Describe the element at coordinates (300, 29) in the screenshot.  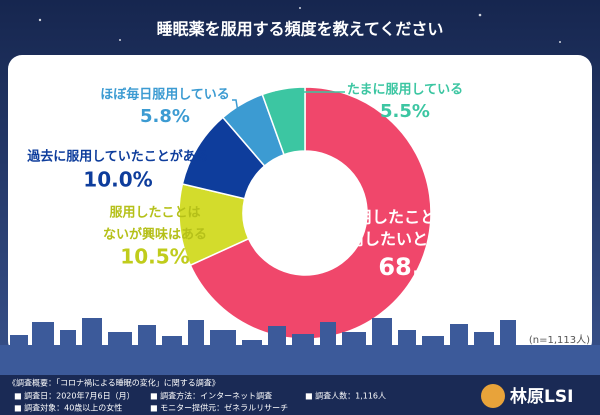
I see `chart-title: 睡眠薬を服用する頻度を教えてください` at that location.